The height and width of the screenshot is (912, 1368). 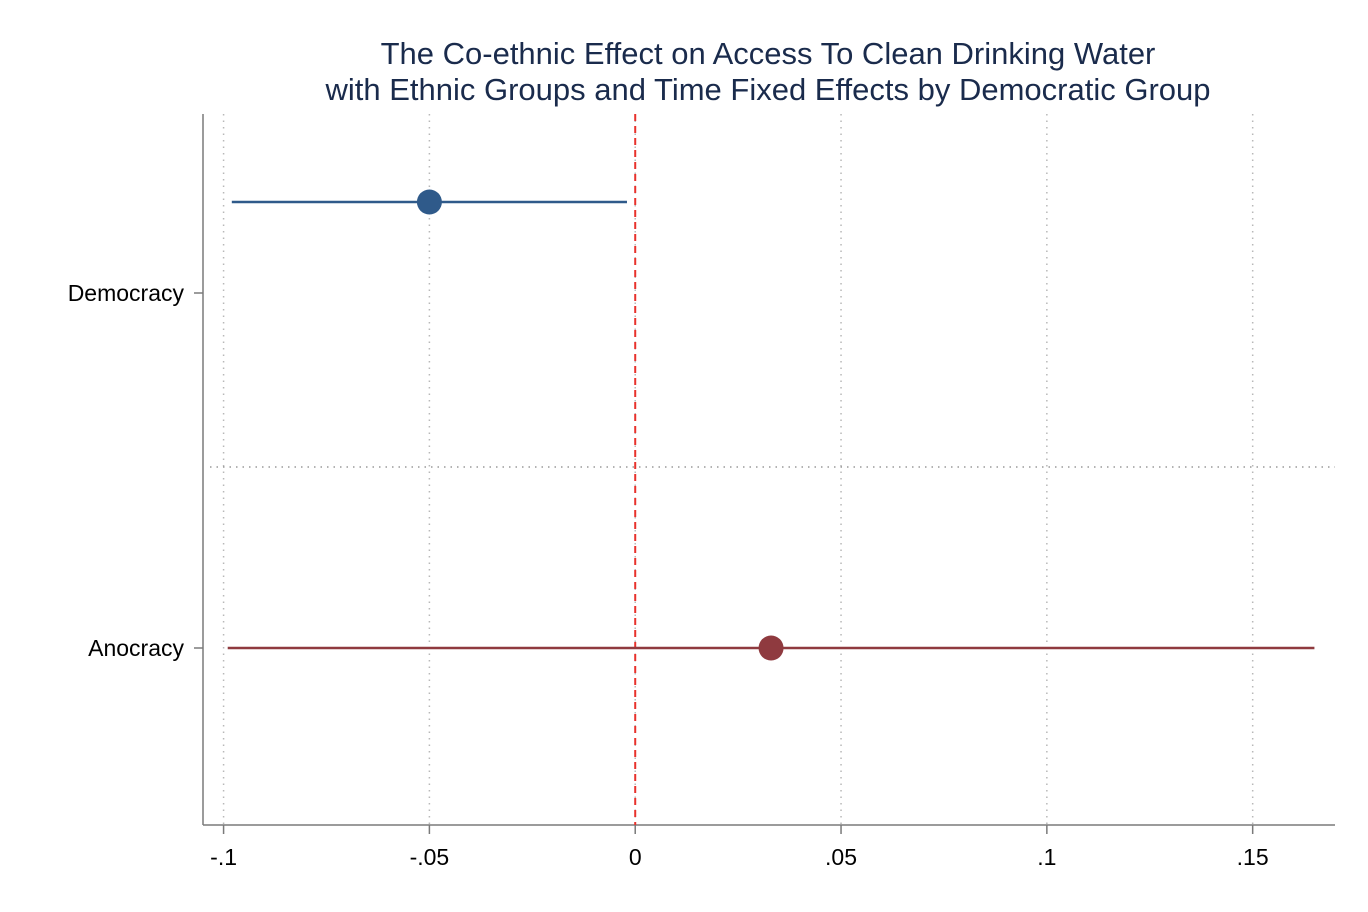 What do you see at coordinates (136, 648) in the screenshot?
I see `y-category-label: Anocracy` at bounding box center [136, 648].